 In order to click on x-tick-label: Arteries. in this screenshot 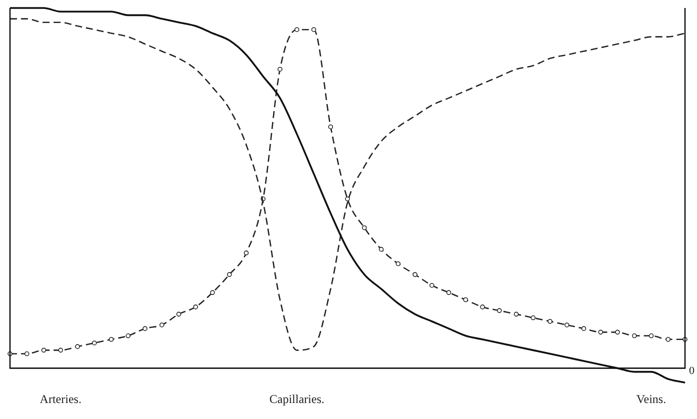, I will do `click(61, 399)`.